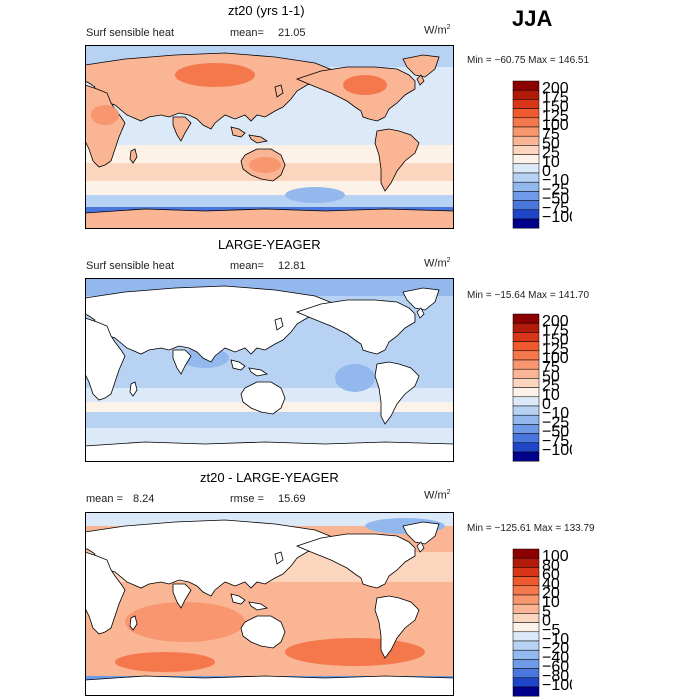 The height and width of the screenshot is (700, 700). I want to click on panel3-title: zt20 - LARGE-YEAGER, so click(269, 477).